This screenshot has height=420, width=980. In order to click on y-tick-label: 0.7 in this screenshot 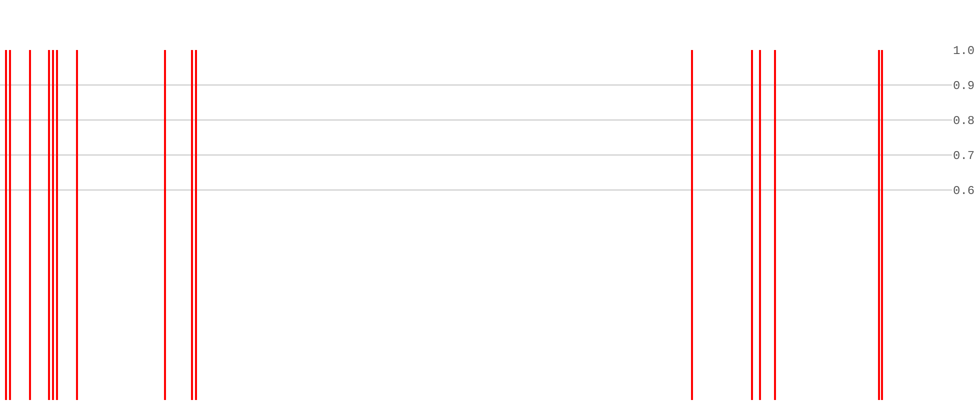, I will do `click(964, 156)`.